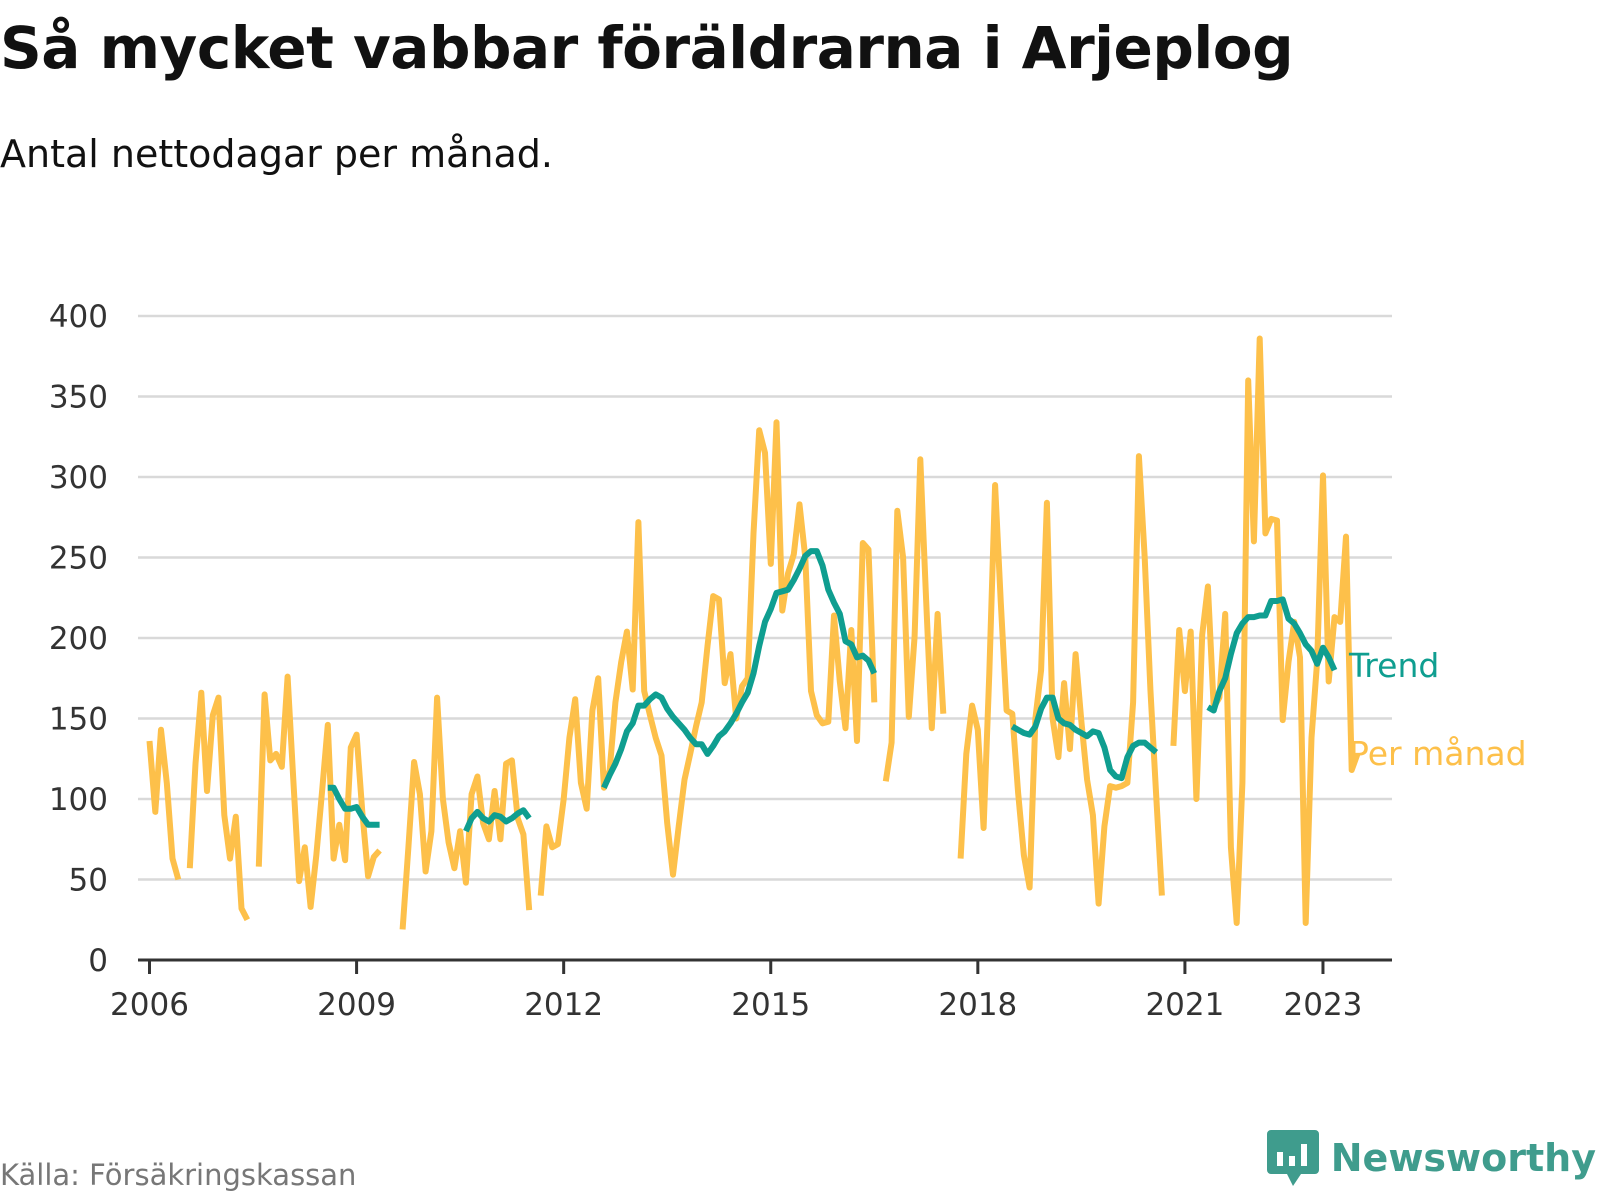 The image size is (1600, 1200). I want to click on y-tick-label: 300, so click(78, 478).